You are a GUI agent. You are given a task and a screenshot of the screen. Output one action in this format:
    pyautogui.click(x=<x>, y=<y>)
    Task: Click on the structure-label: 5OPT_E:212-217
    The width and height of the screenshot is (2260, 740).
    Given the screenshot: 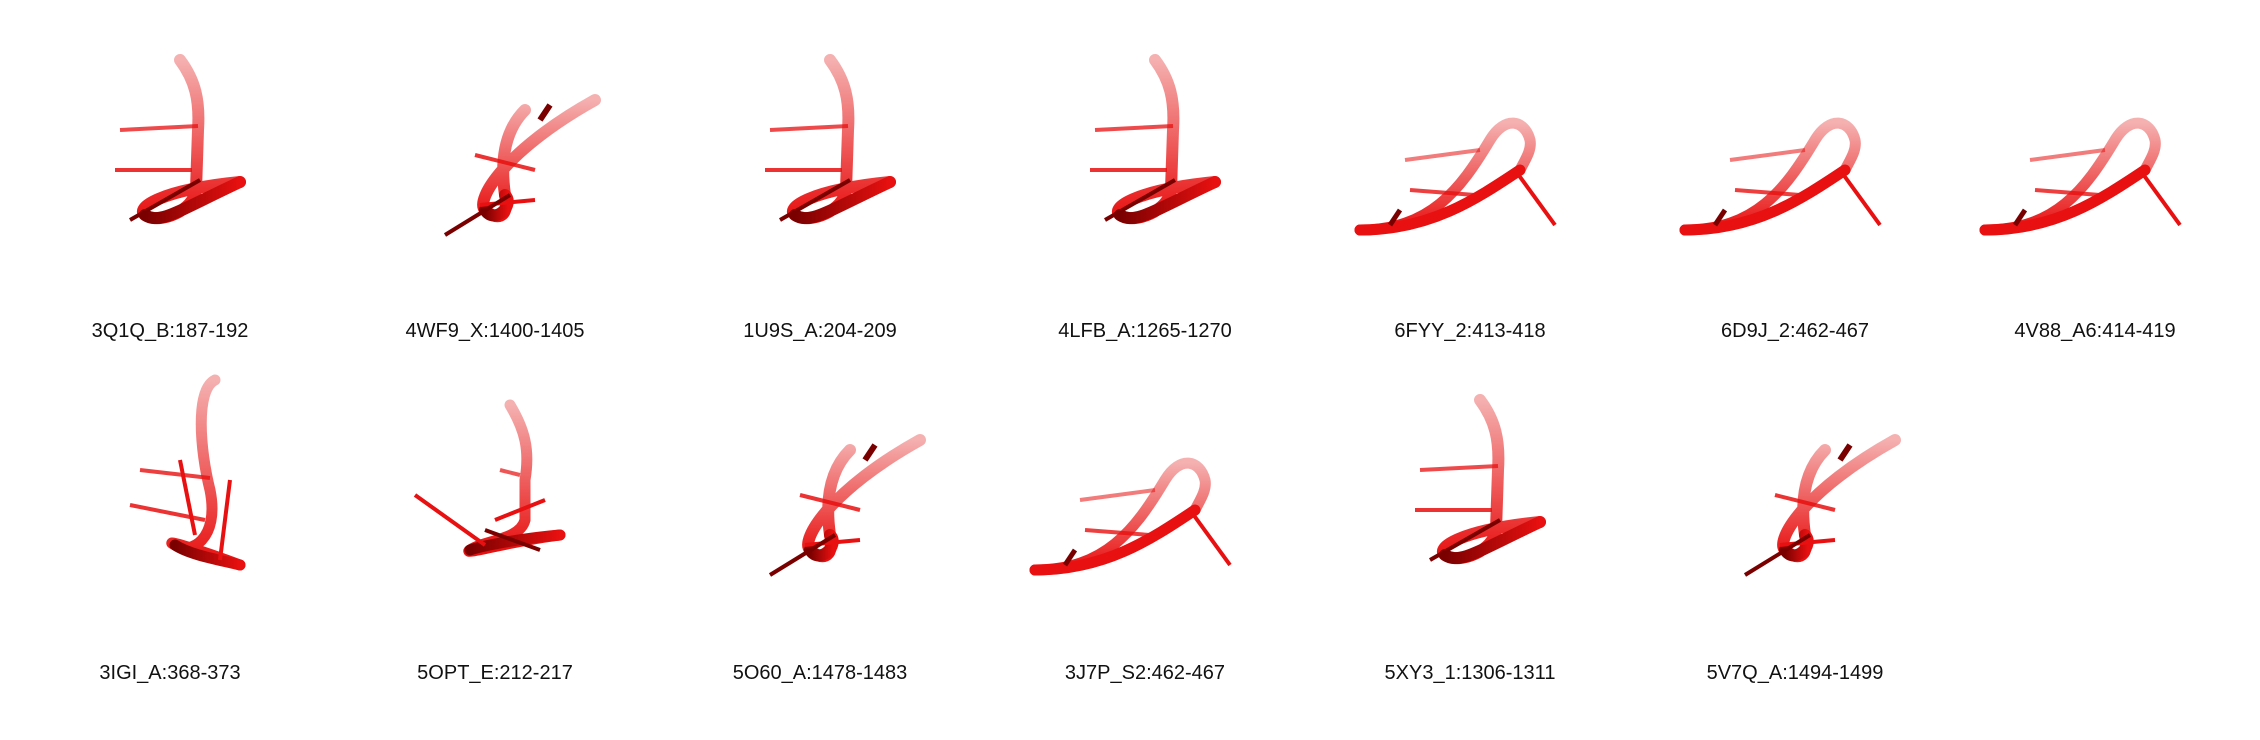 What is the action you would take?
    pyautogui.click(x=495, y=673)
    